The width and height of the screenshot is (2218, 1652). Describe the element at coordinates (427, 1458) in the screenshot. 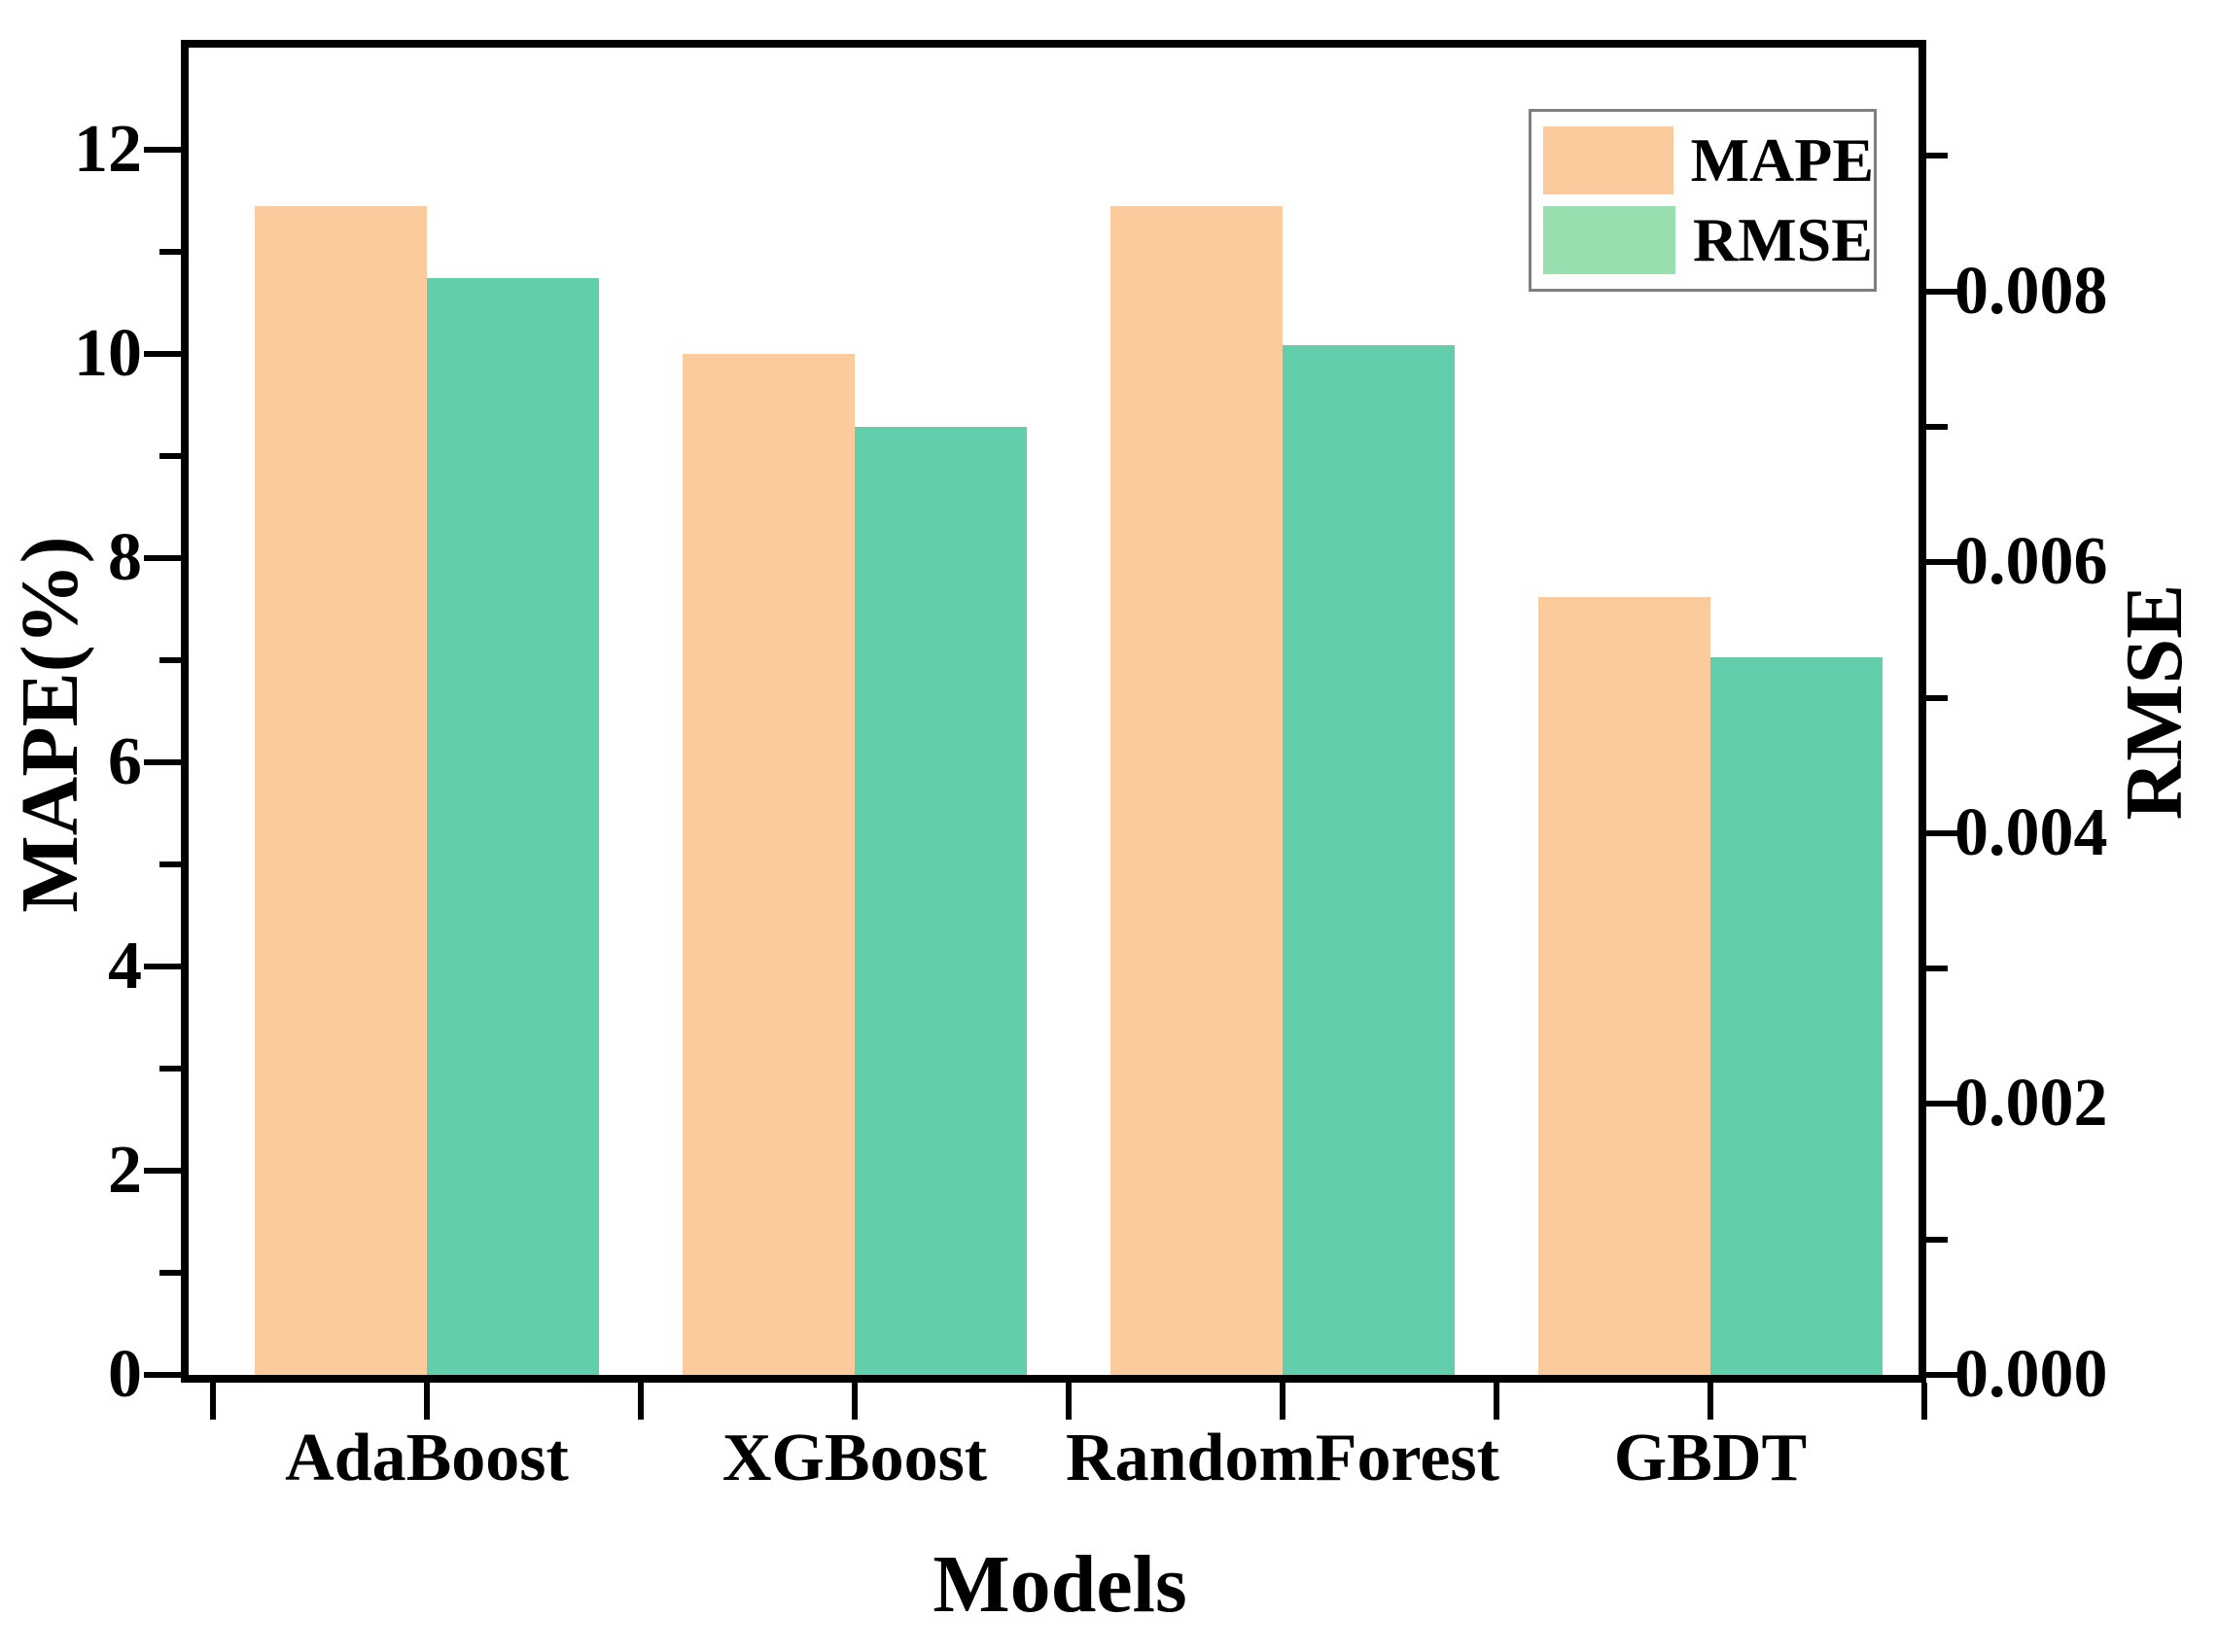

I see `x-tick-label-adaboost: AdaBoost` at that location.